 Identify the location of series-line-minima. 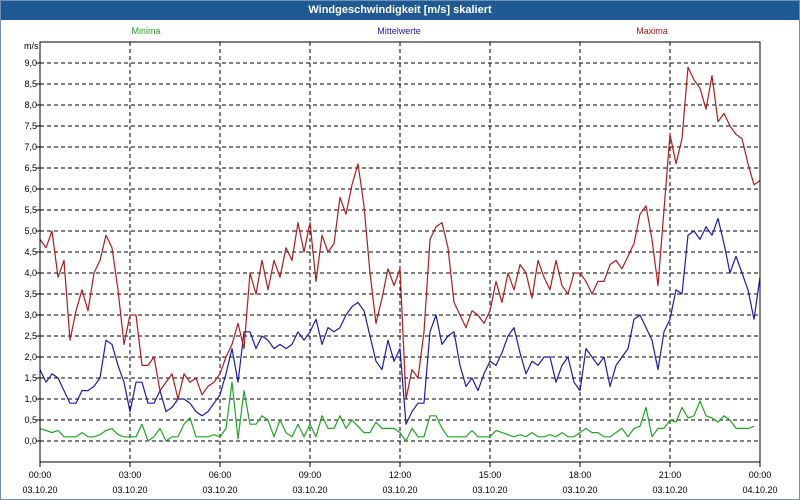
(397, 411).